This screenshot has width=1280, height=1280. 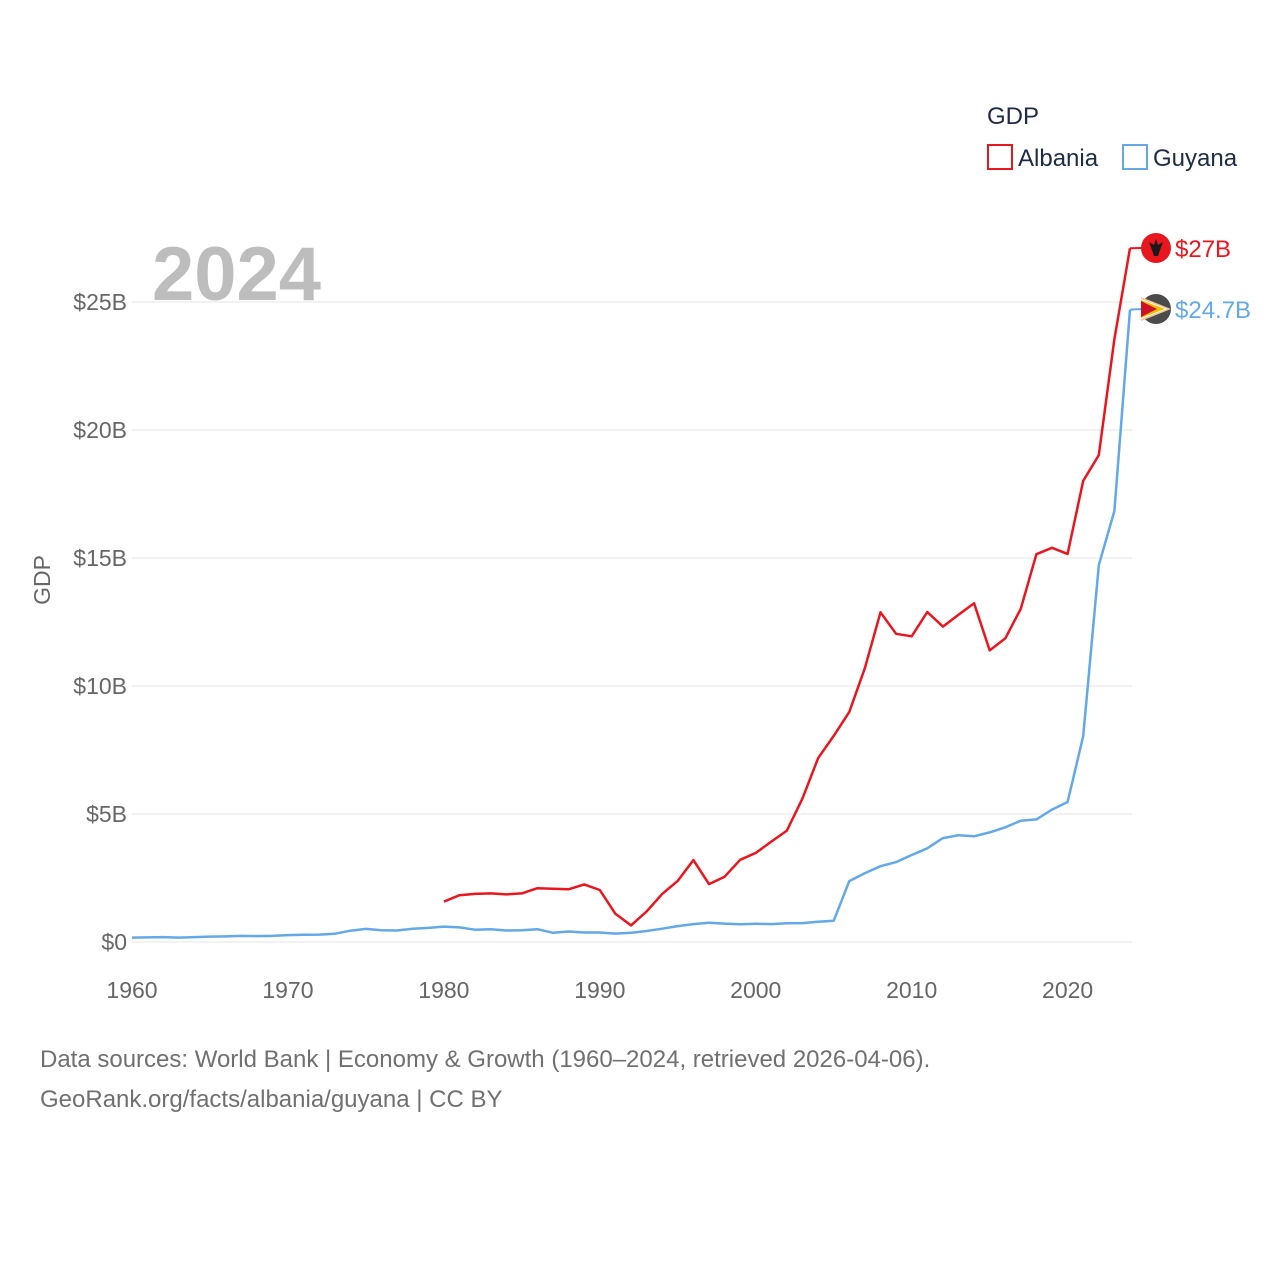 I want to click on y-tick-label: $0, so click(x=114, y=942).